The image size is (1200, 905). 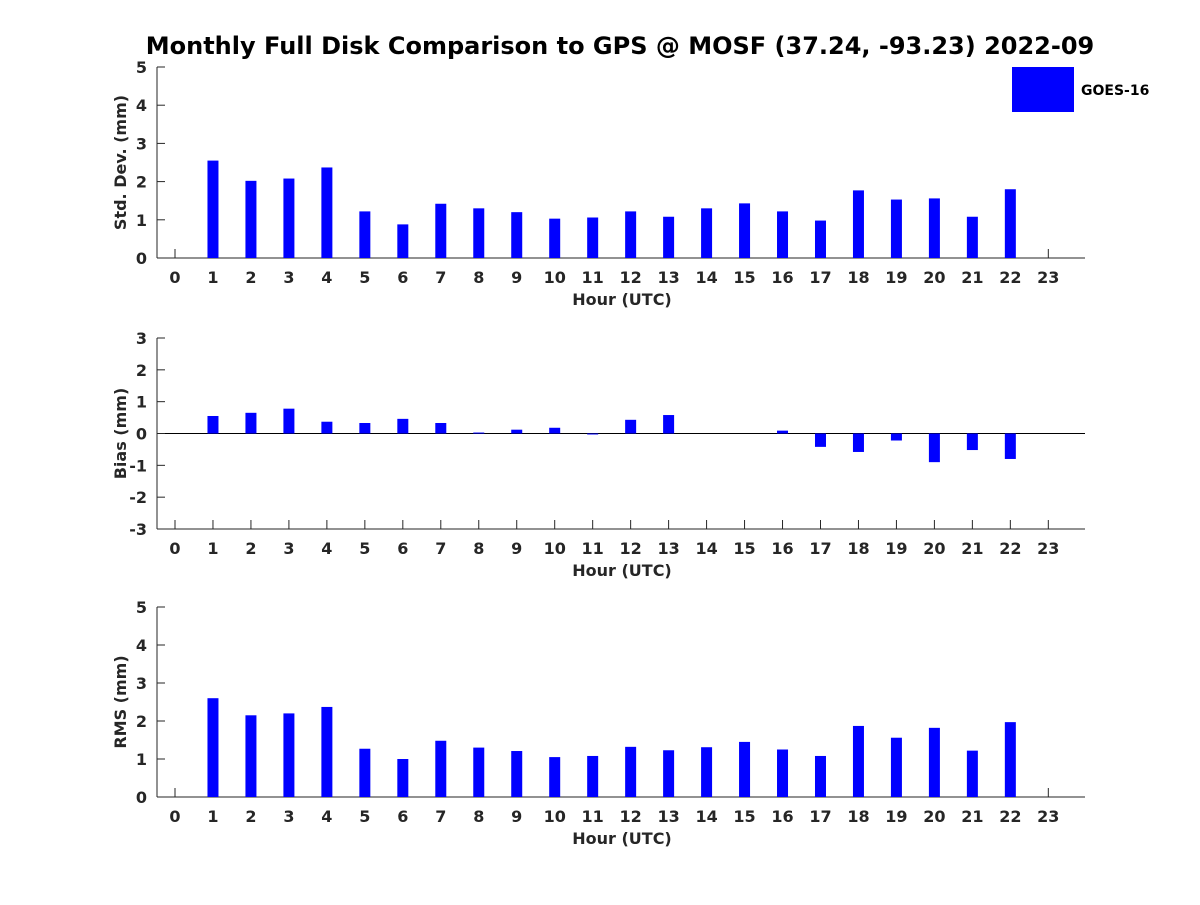 What do you see at coordinates (174, 548) in the screenshot?
I see `x-tick-label: 0` at bounding box center [174, 548].